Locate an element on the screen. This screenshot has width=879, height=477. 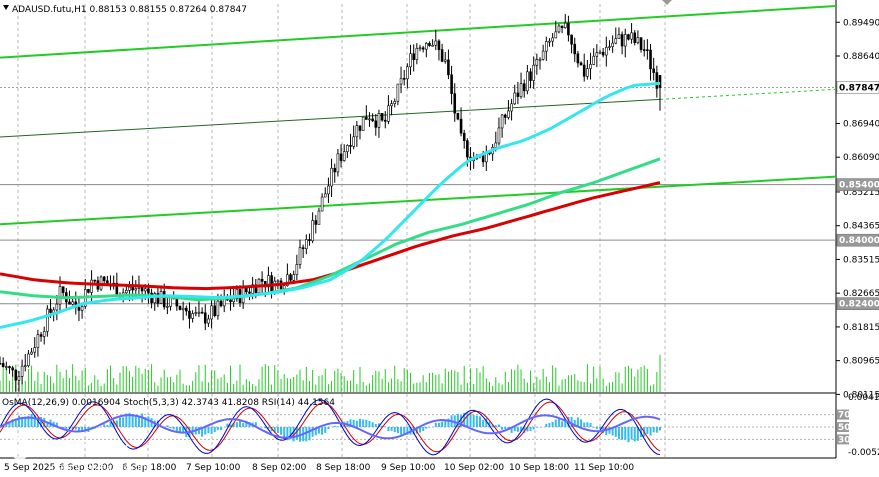
price-tick-label: 0.84365 is located at coordinates (861, 227).